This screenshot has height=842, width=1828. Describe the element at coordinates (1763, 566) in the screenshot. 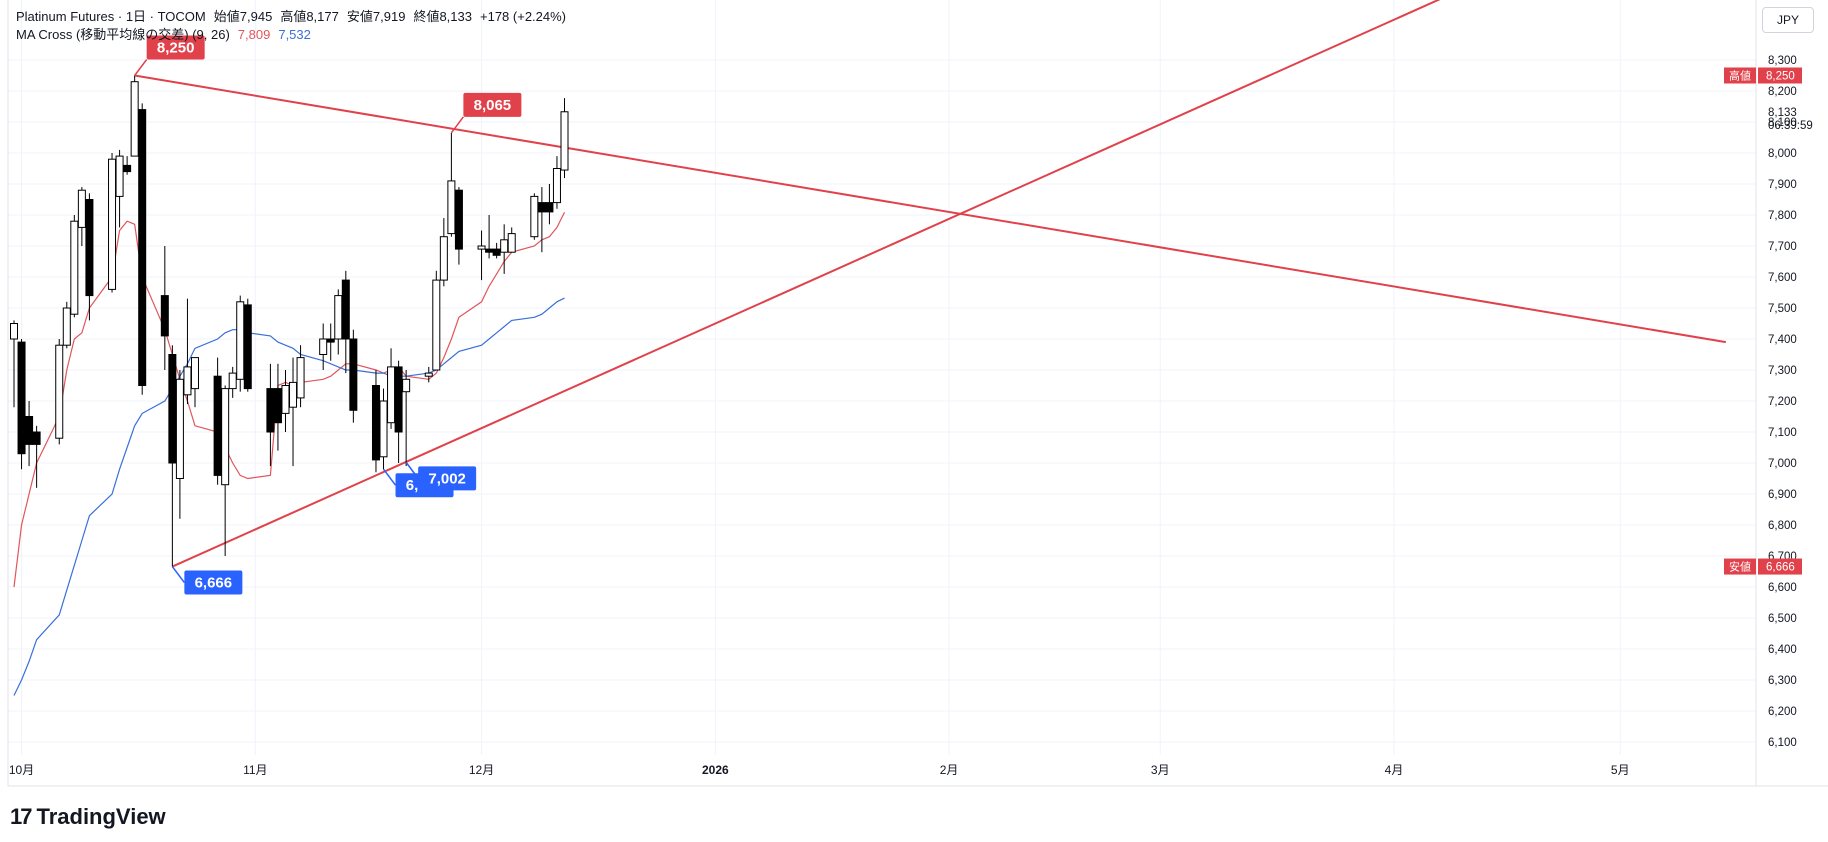

I see `price-marker: 安値 6,666` at that location.